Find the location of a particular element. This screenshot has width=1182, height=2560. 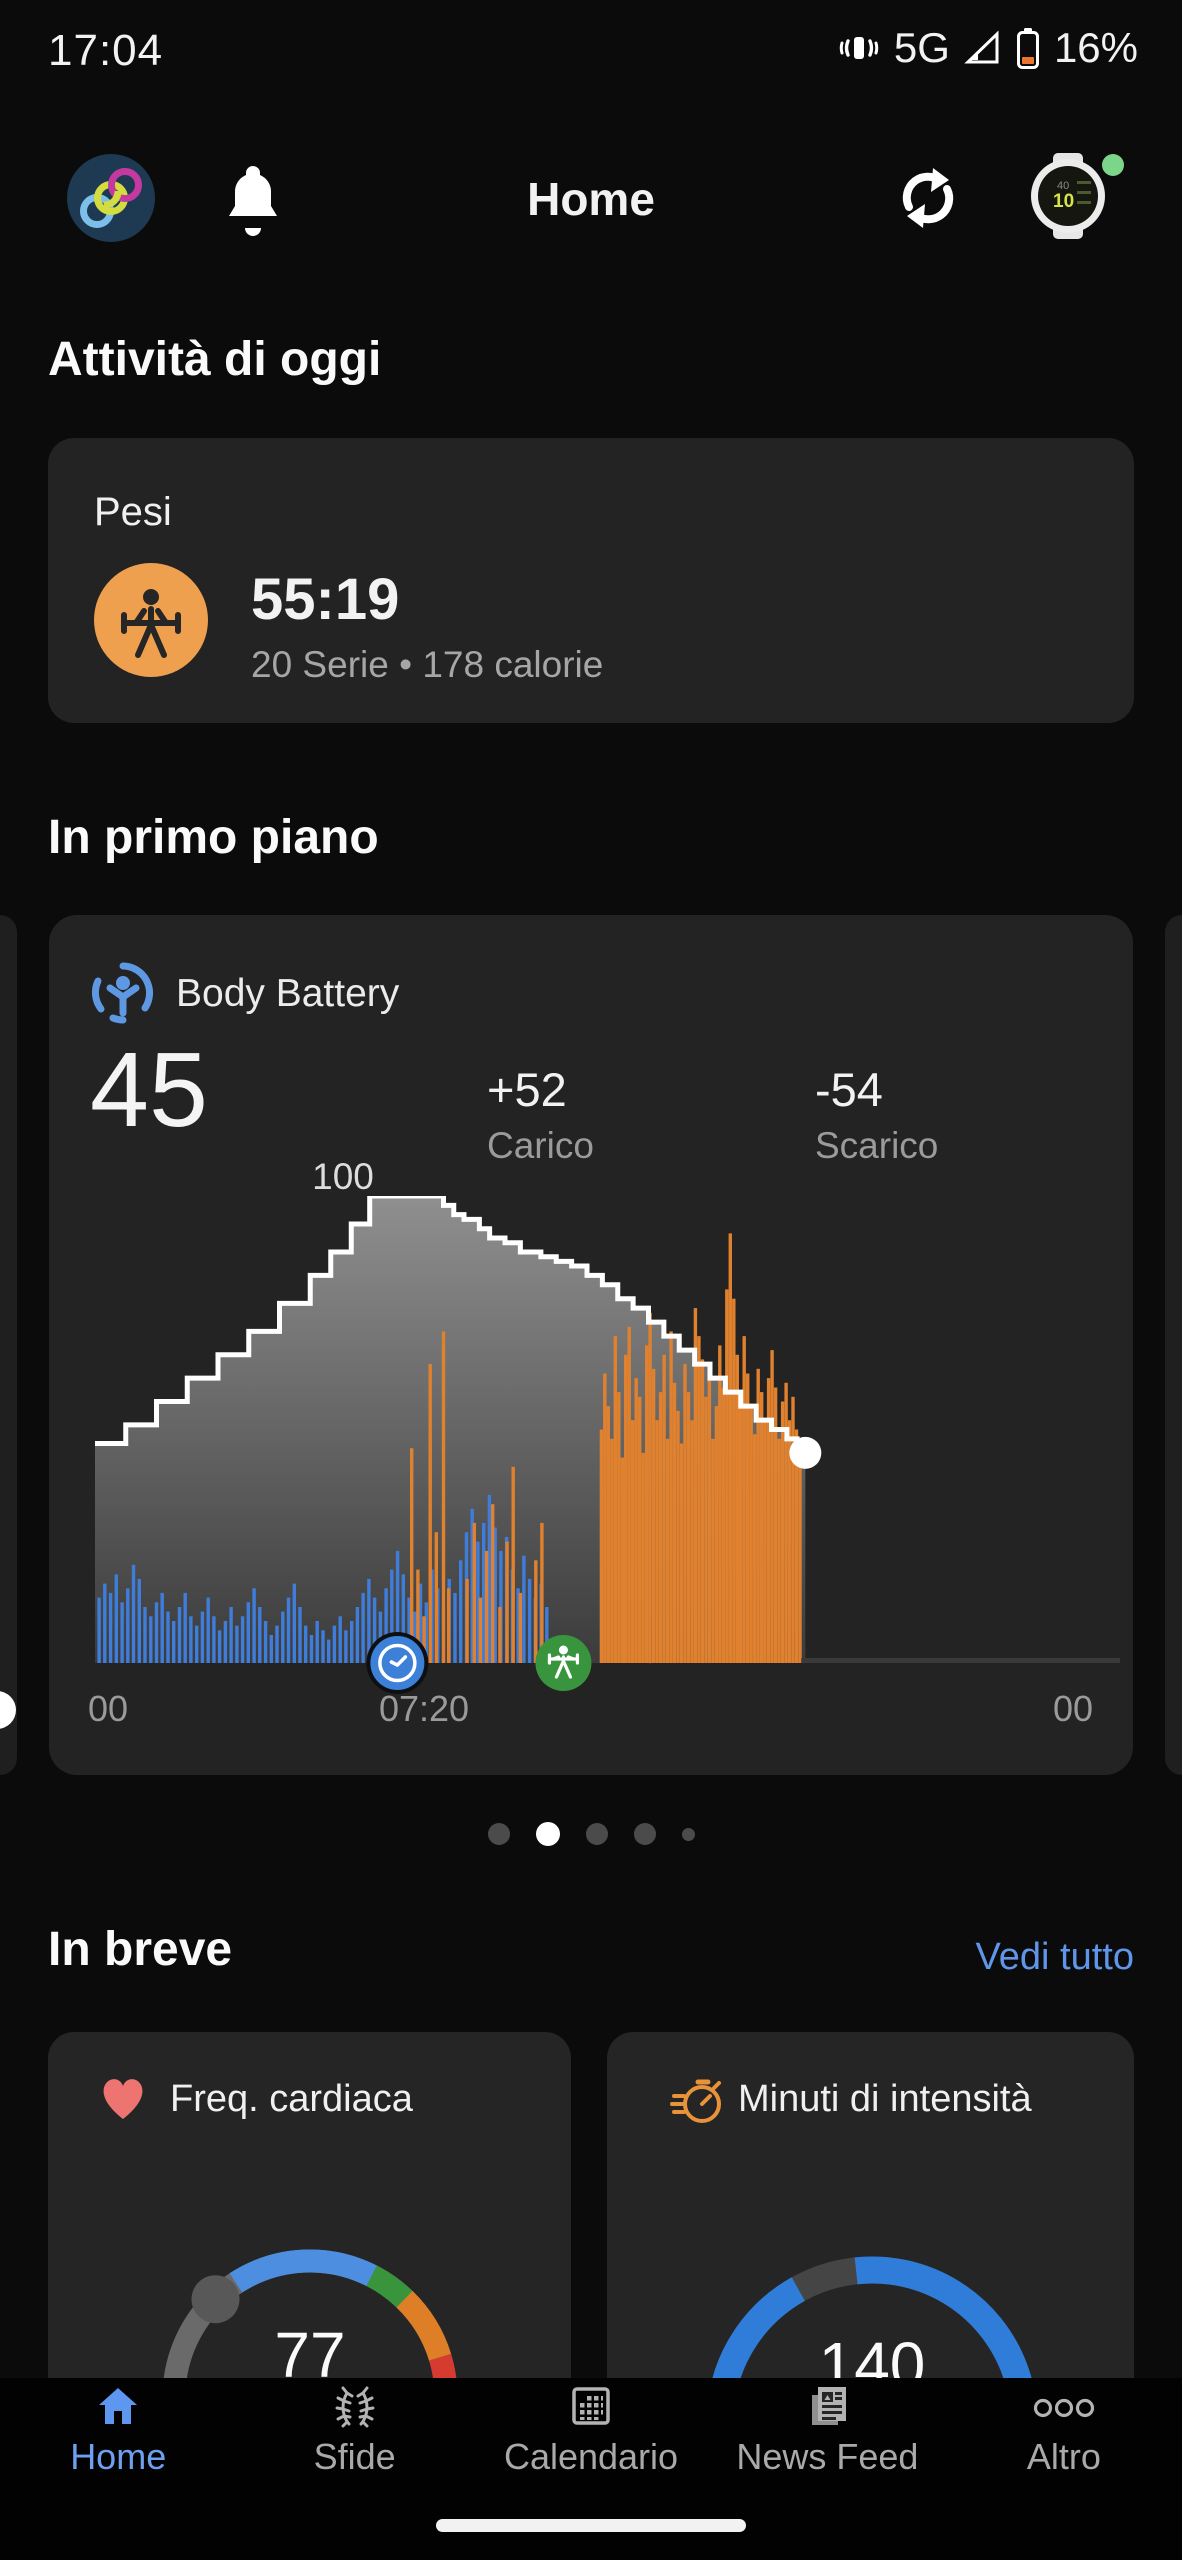

bottom-navigation: Home Sfide is located at coordinates (591, 2469).